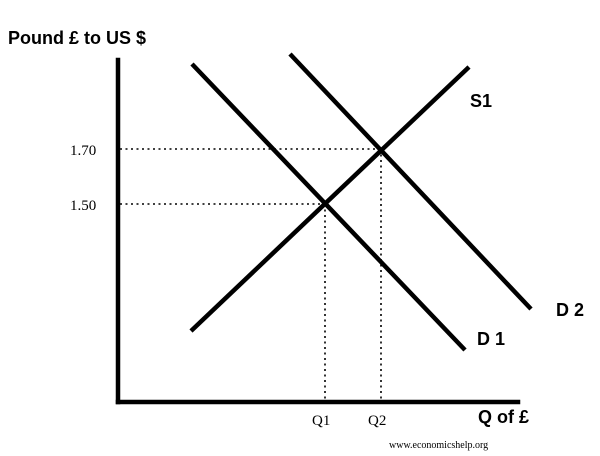  Describe the element at coordinates (83, 206) in the screenshot. I see `y-tick-label-low: 1.50` at that location.